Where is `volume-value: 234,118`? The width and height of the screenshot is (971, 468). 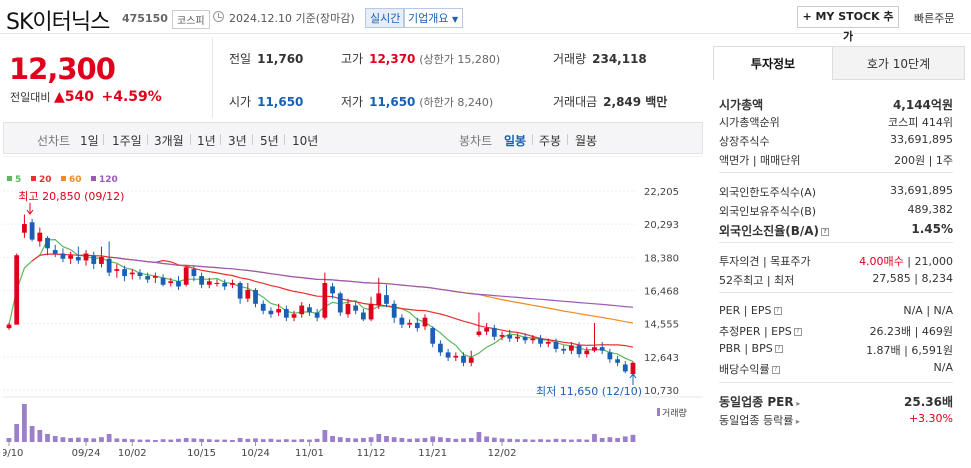
volume-value: 234,118 is located at coordinates (619, 59).